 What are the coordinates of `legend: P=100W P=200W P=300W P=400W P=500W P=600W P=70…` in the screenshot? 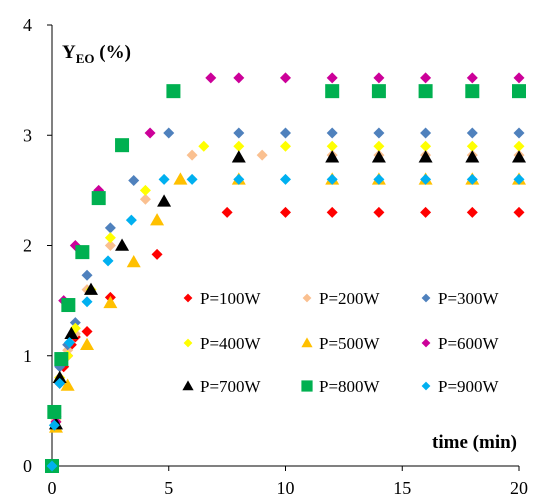 It's located at (341, 342).